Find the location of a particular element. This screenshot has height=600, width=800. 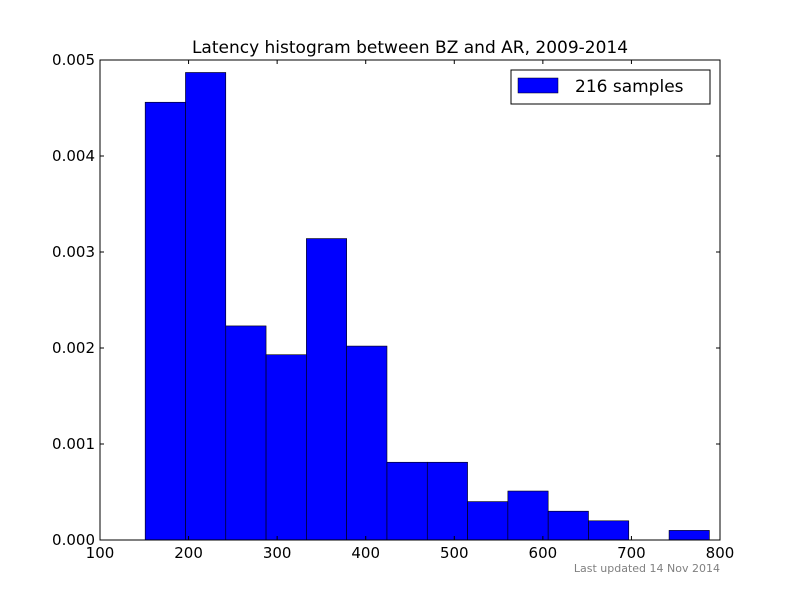

x-tick-label: 500 is located at coordinates (454, 553).